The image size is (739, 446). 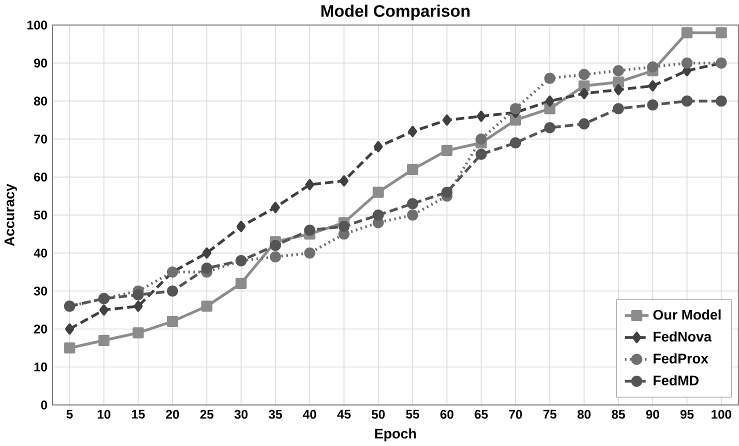 I want to click on x-tick-label: 80, so click(x=584, y=414).